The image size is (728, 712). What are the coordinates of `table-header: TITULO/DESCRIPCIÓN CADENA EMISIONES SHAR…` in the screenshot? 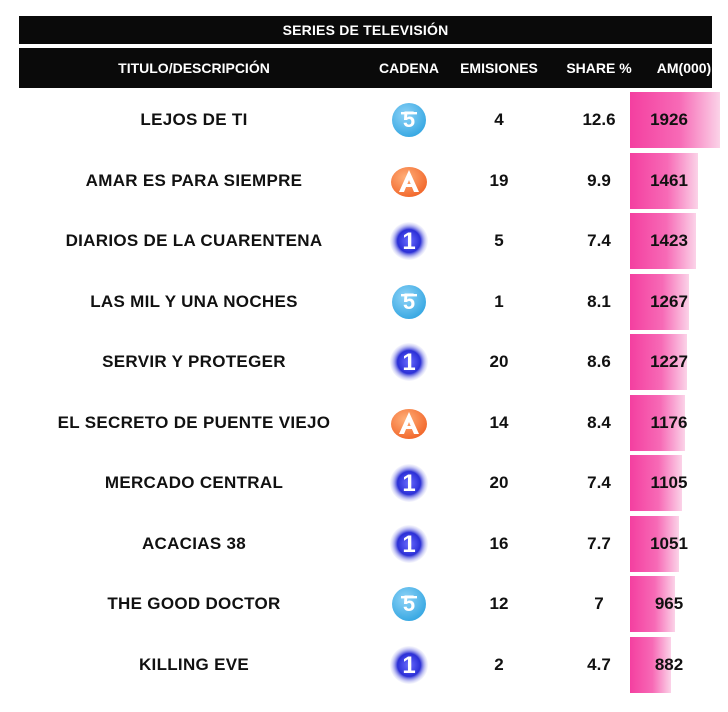 It's located at (365, 68).